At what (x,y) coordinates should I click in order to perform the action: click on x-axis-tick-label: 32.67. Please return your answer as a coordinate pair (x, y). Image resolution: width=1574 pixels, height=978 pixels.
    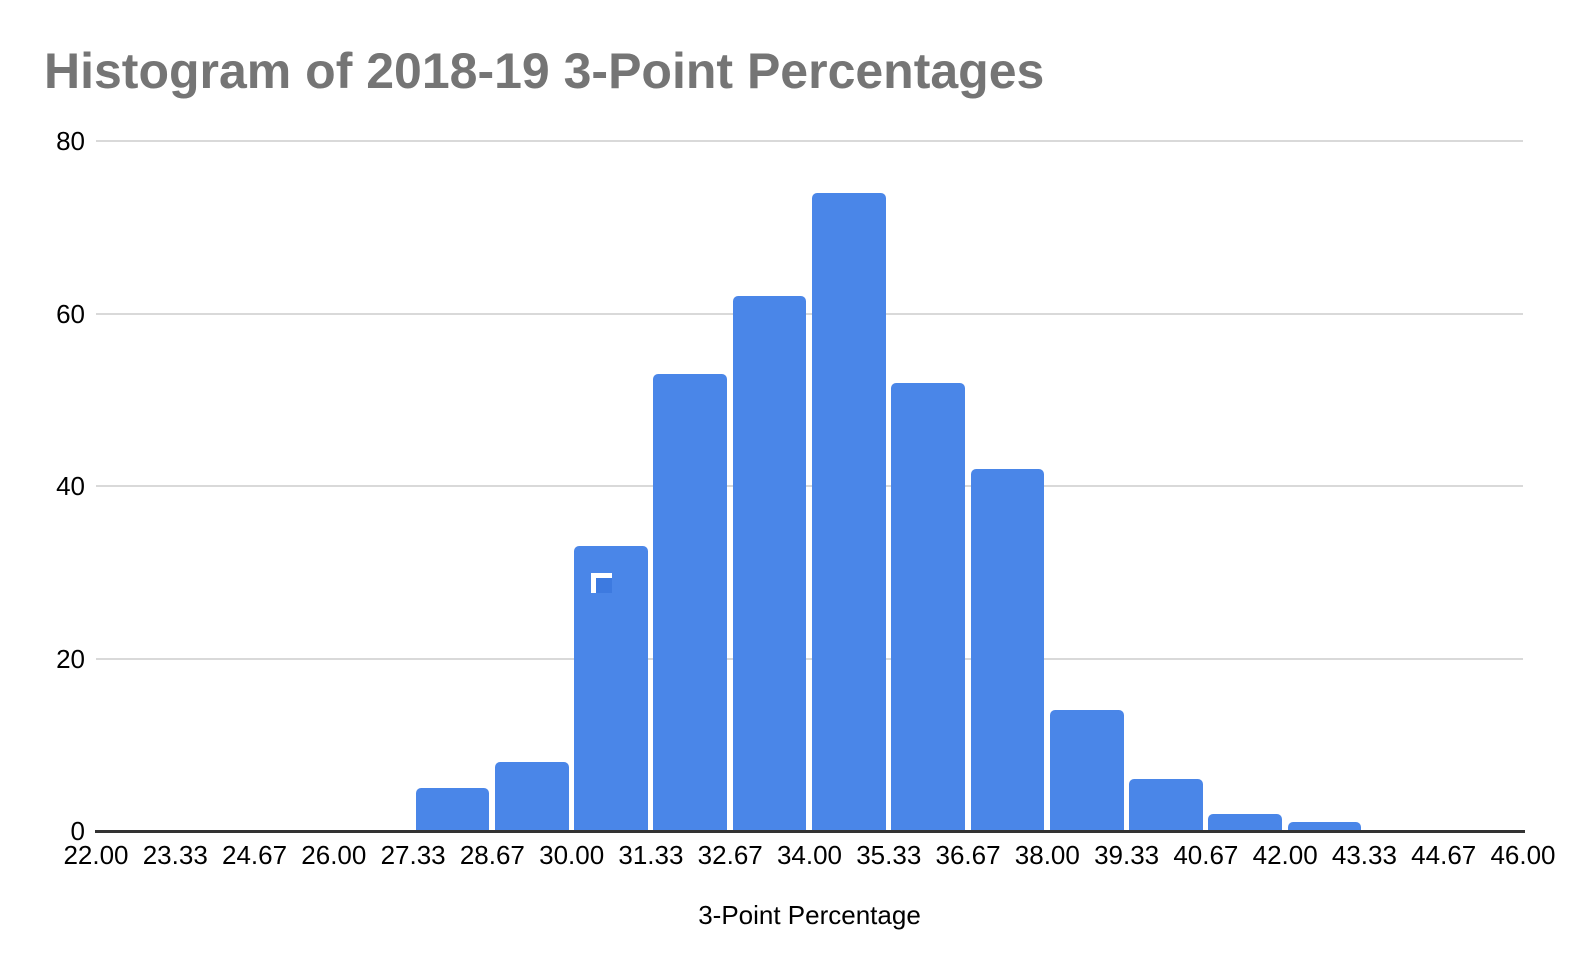
    Looking at the image, I should click on (730, 855).